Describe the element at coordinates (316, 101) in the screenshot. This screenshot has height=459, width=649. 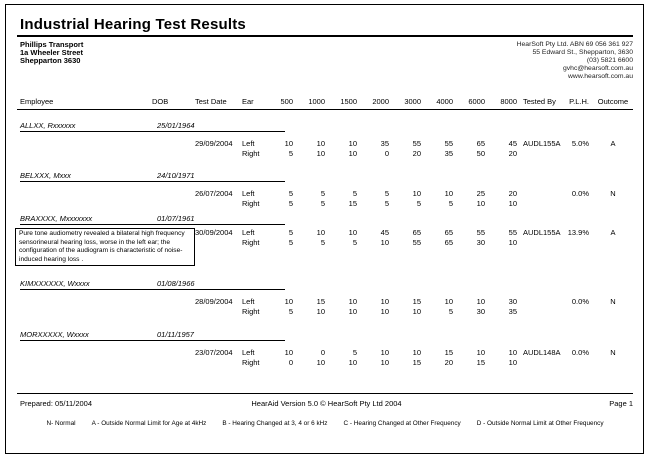
I see `header-freq-1000: 1000` at that location.